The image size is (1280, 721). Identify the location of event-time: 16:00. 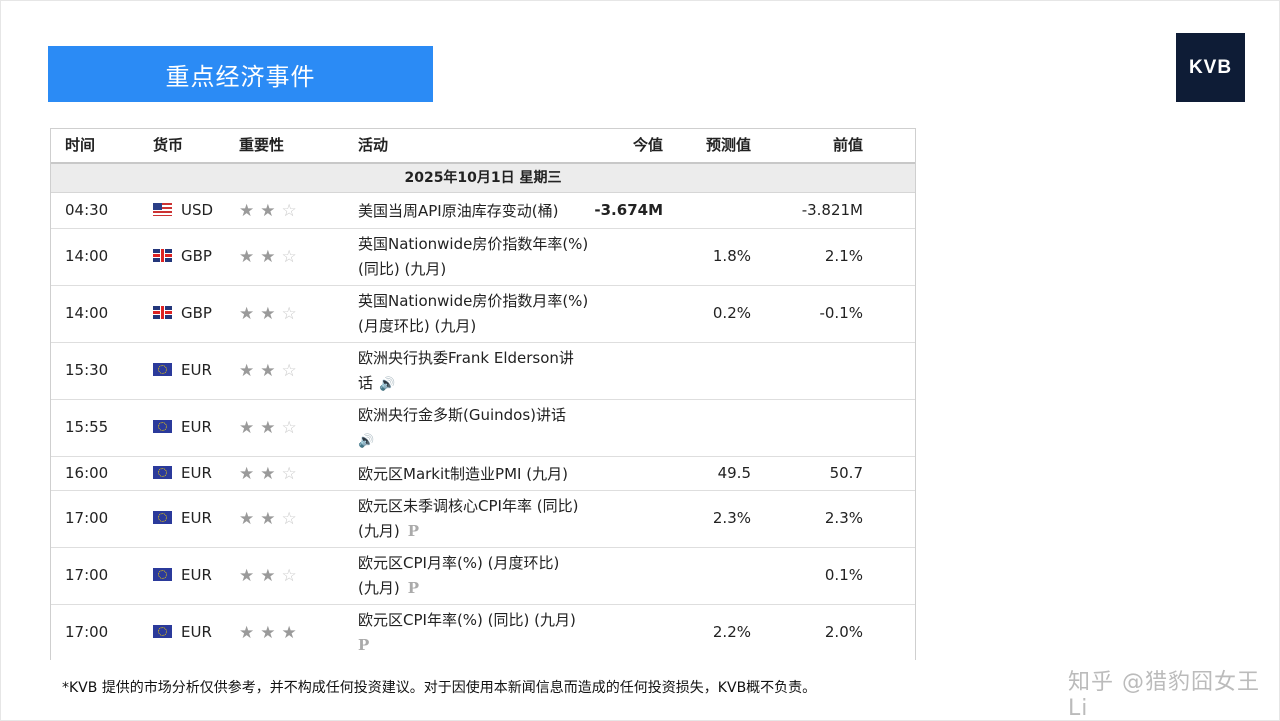
(87, 472).